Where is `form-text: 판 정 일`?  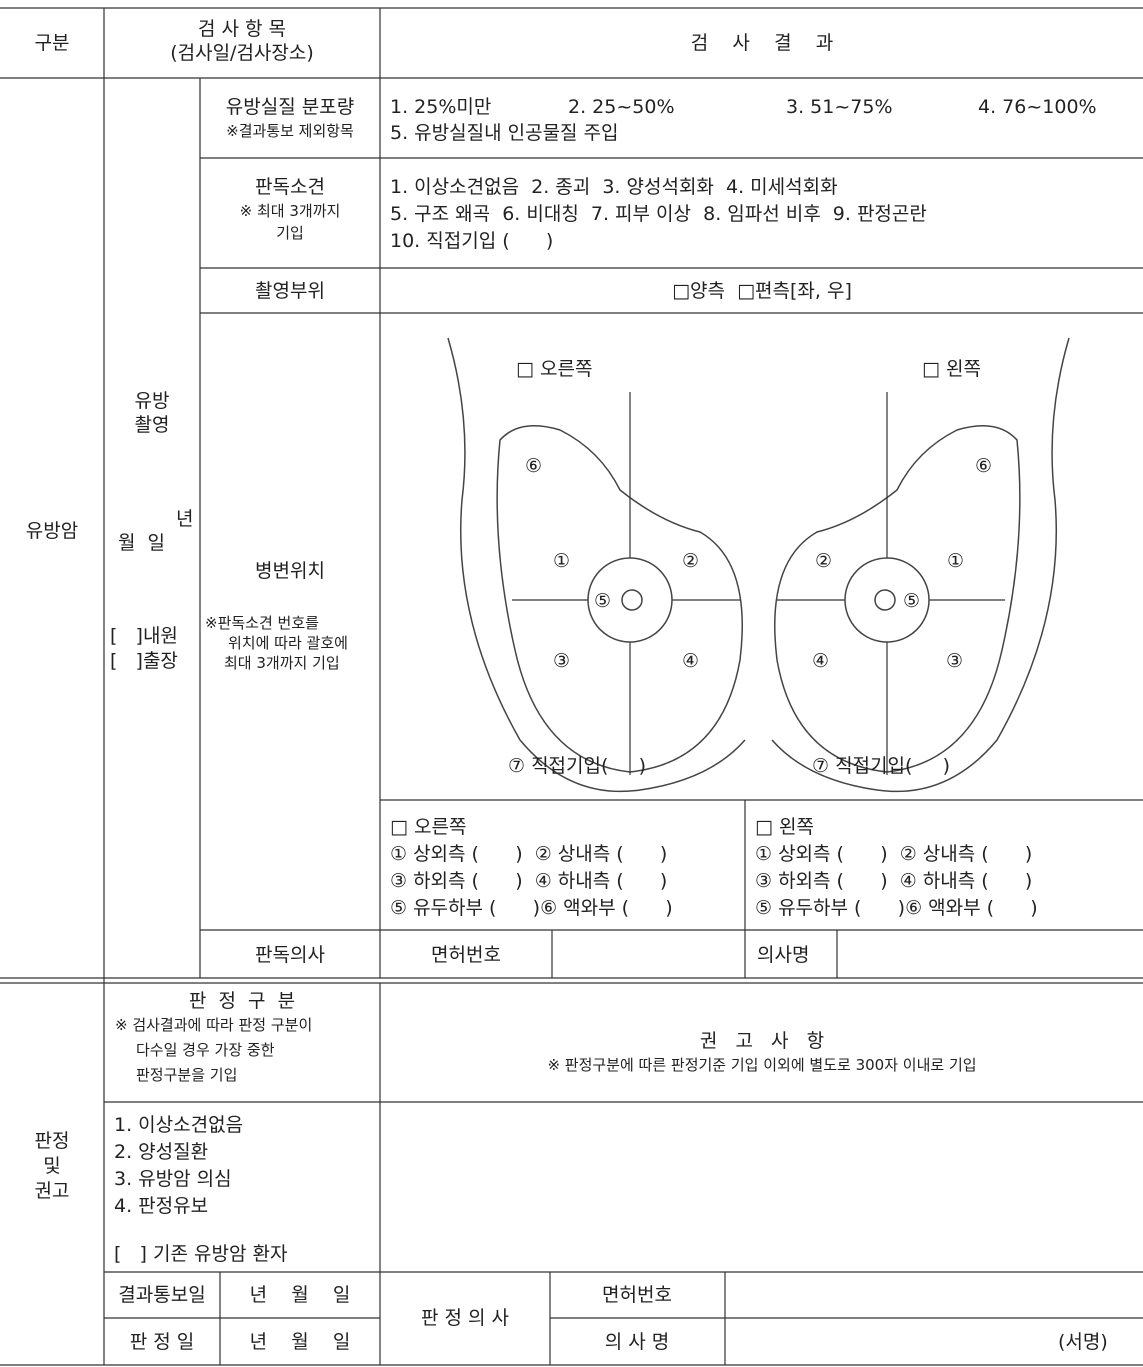 form-text: 판 정 일 is located at coordinates (162, 1342).